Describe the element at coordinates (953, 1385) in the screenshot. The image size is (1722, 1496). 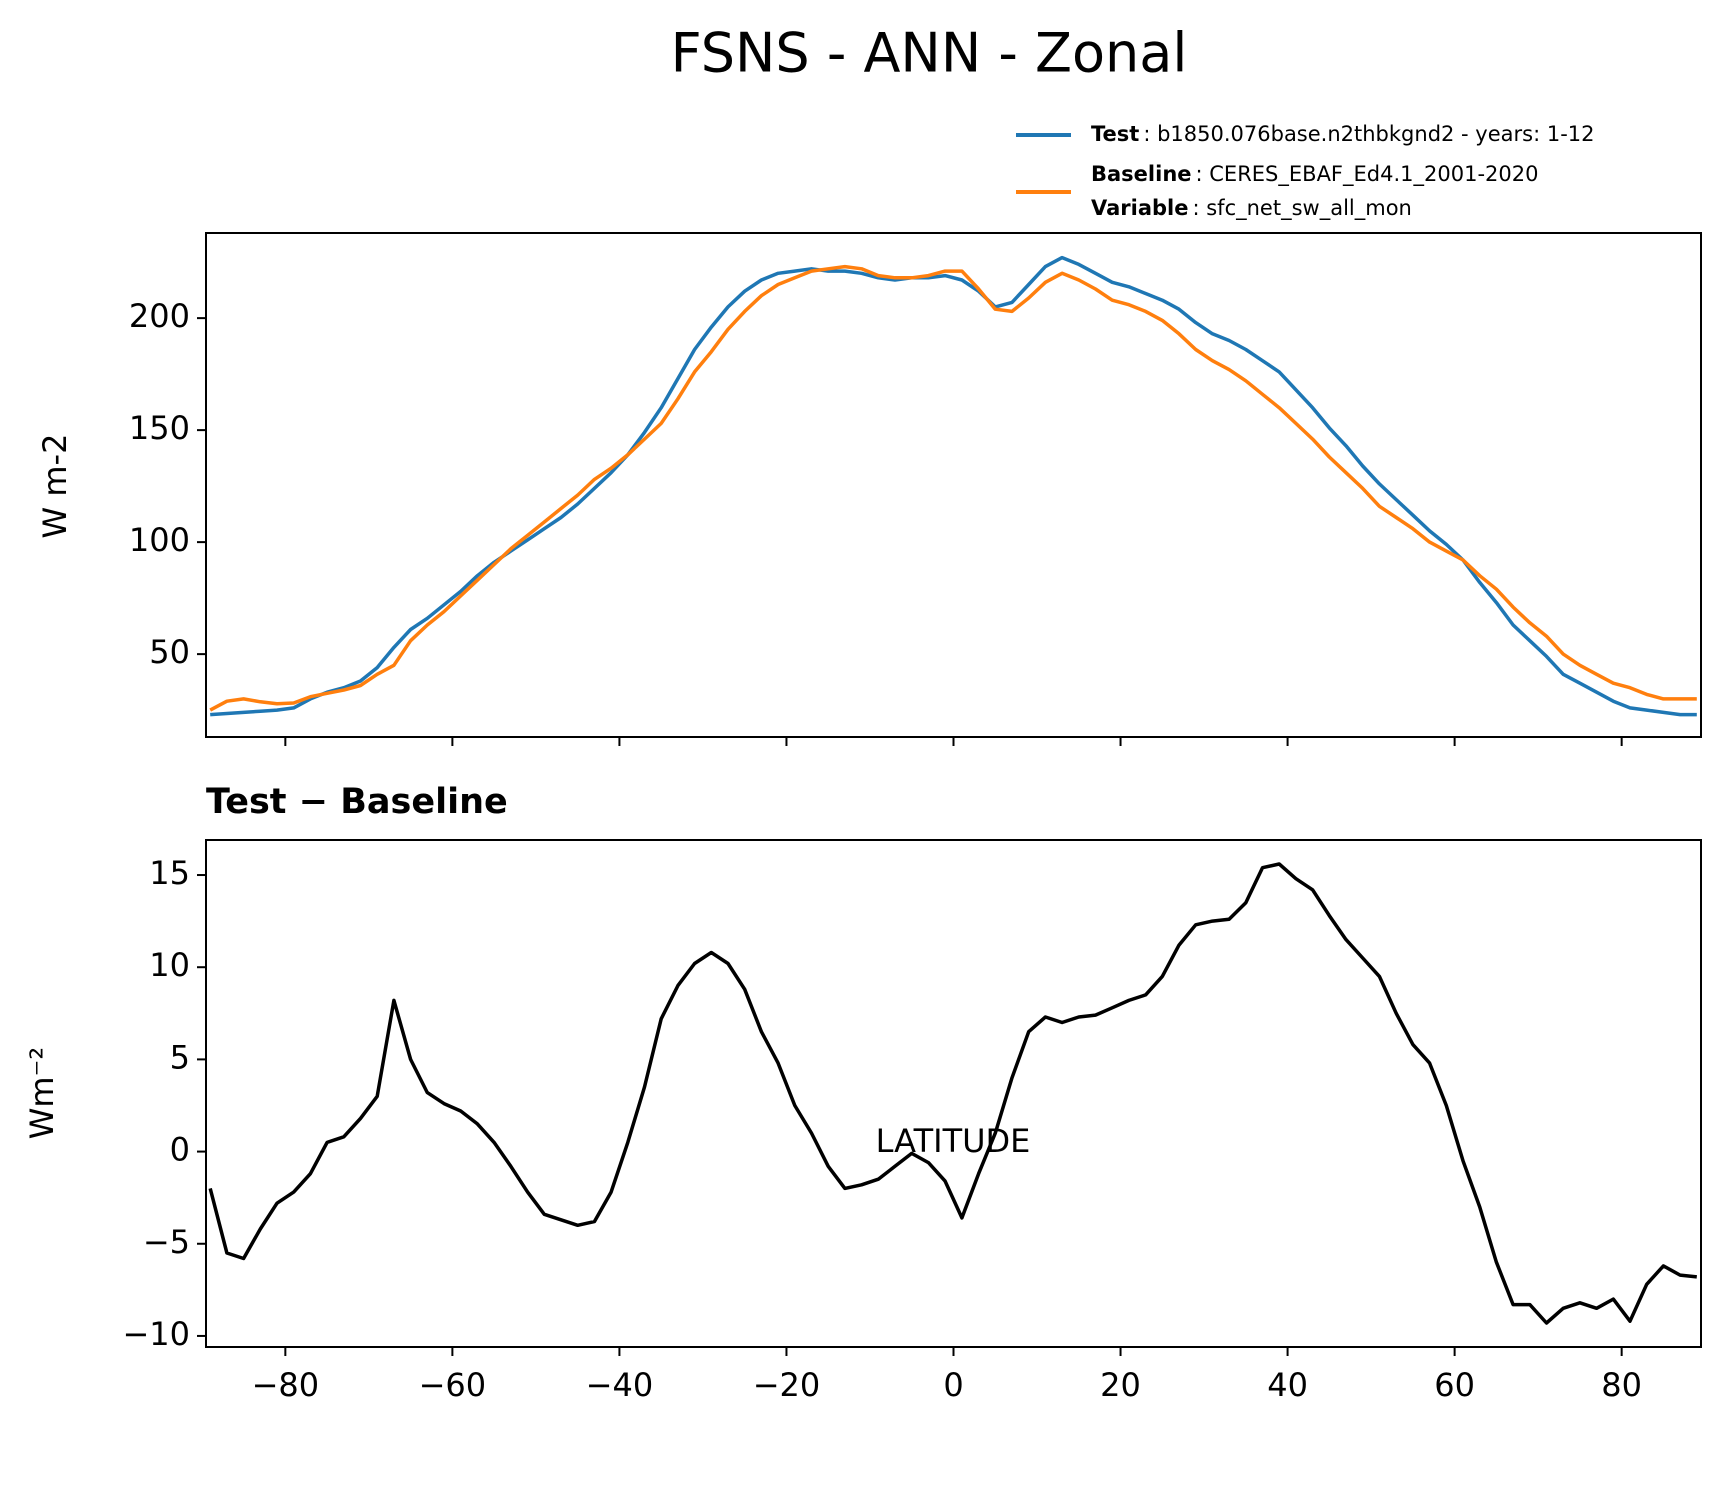
I see `x-tick-label: 0` at that location.